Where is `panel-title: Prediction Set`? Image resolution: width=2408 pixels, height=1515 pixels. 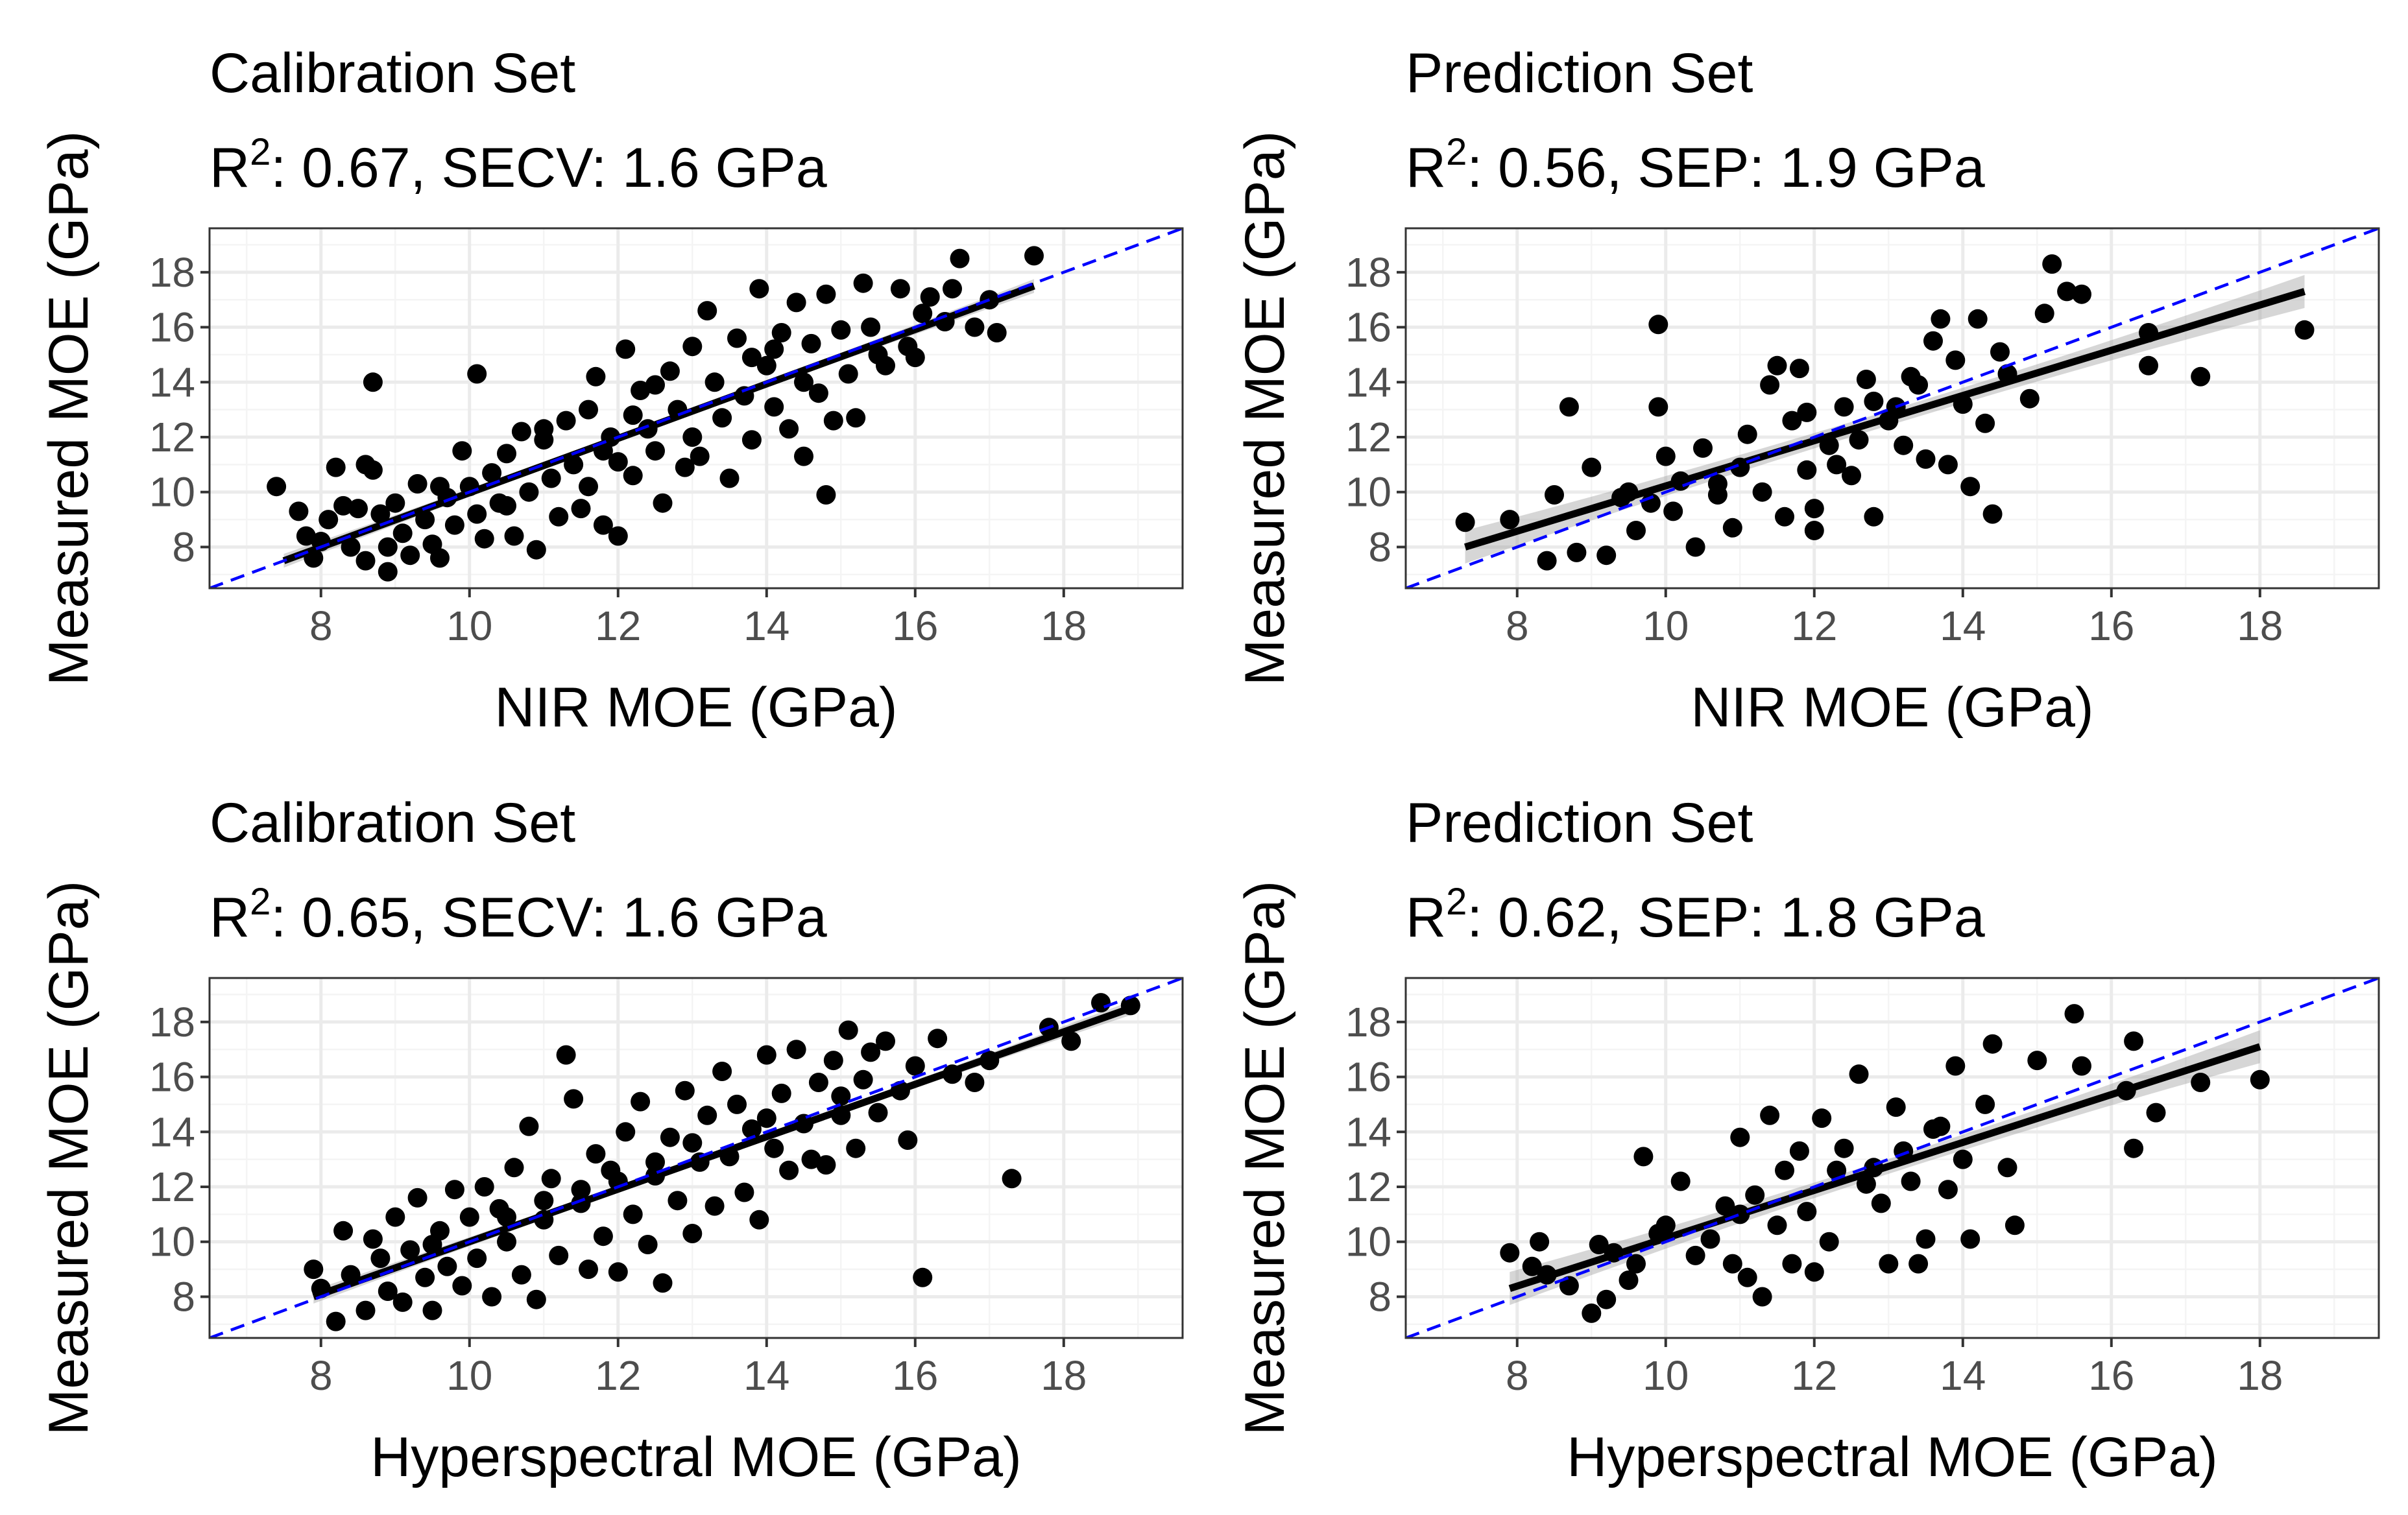
panel-title: Prediction Set is located at coordinates (1579, 823).